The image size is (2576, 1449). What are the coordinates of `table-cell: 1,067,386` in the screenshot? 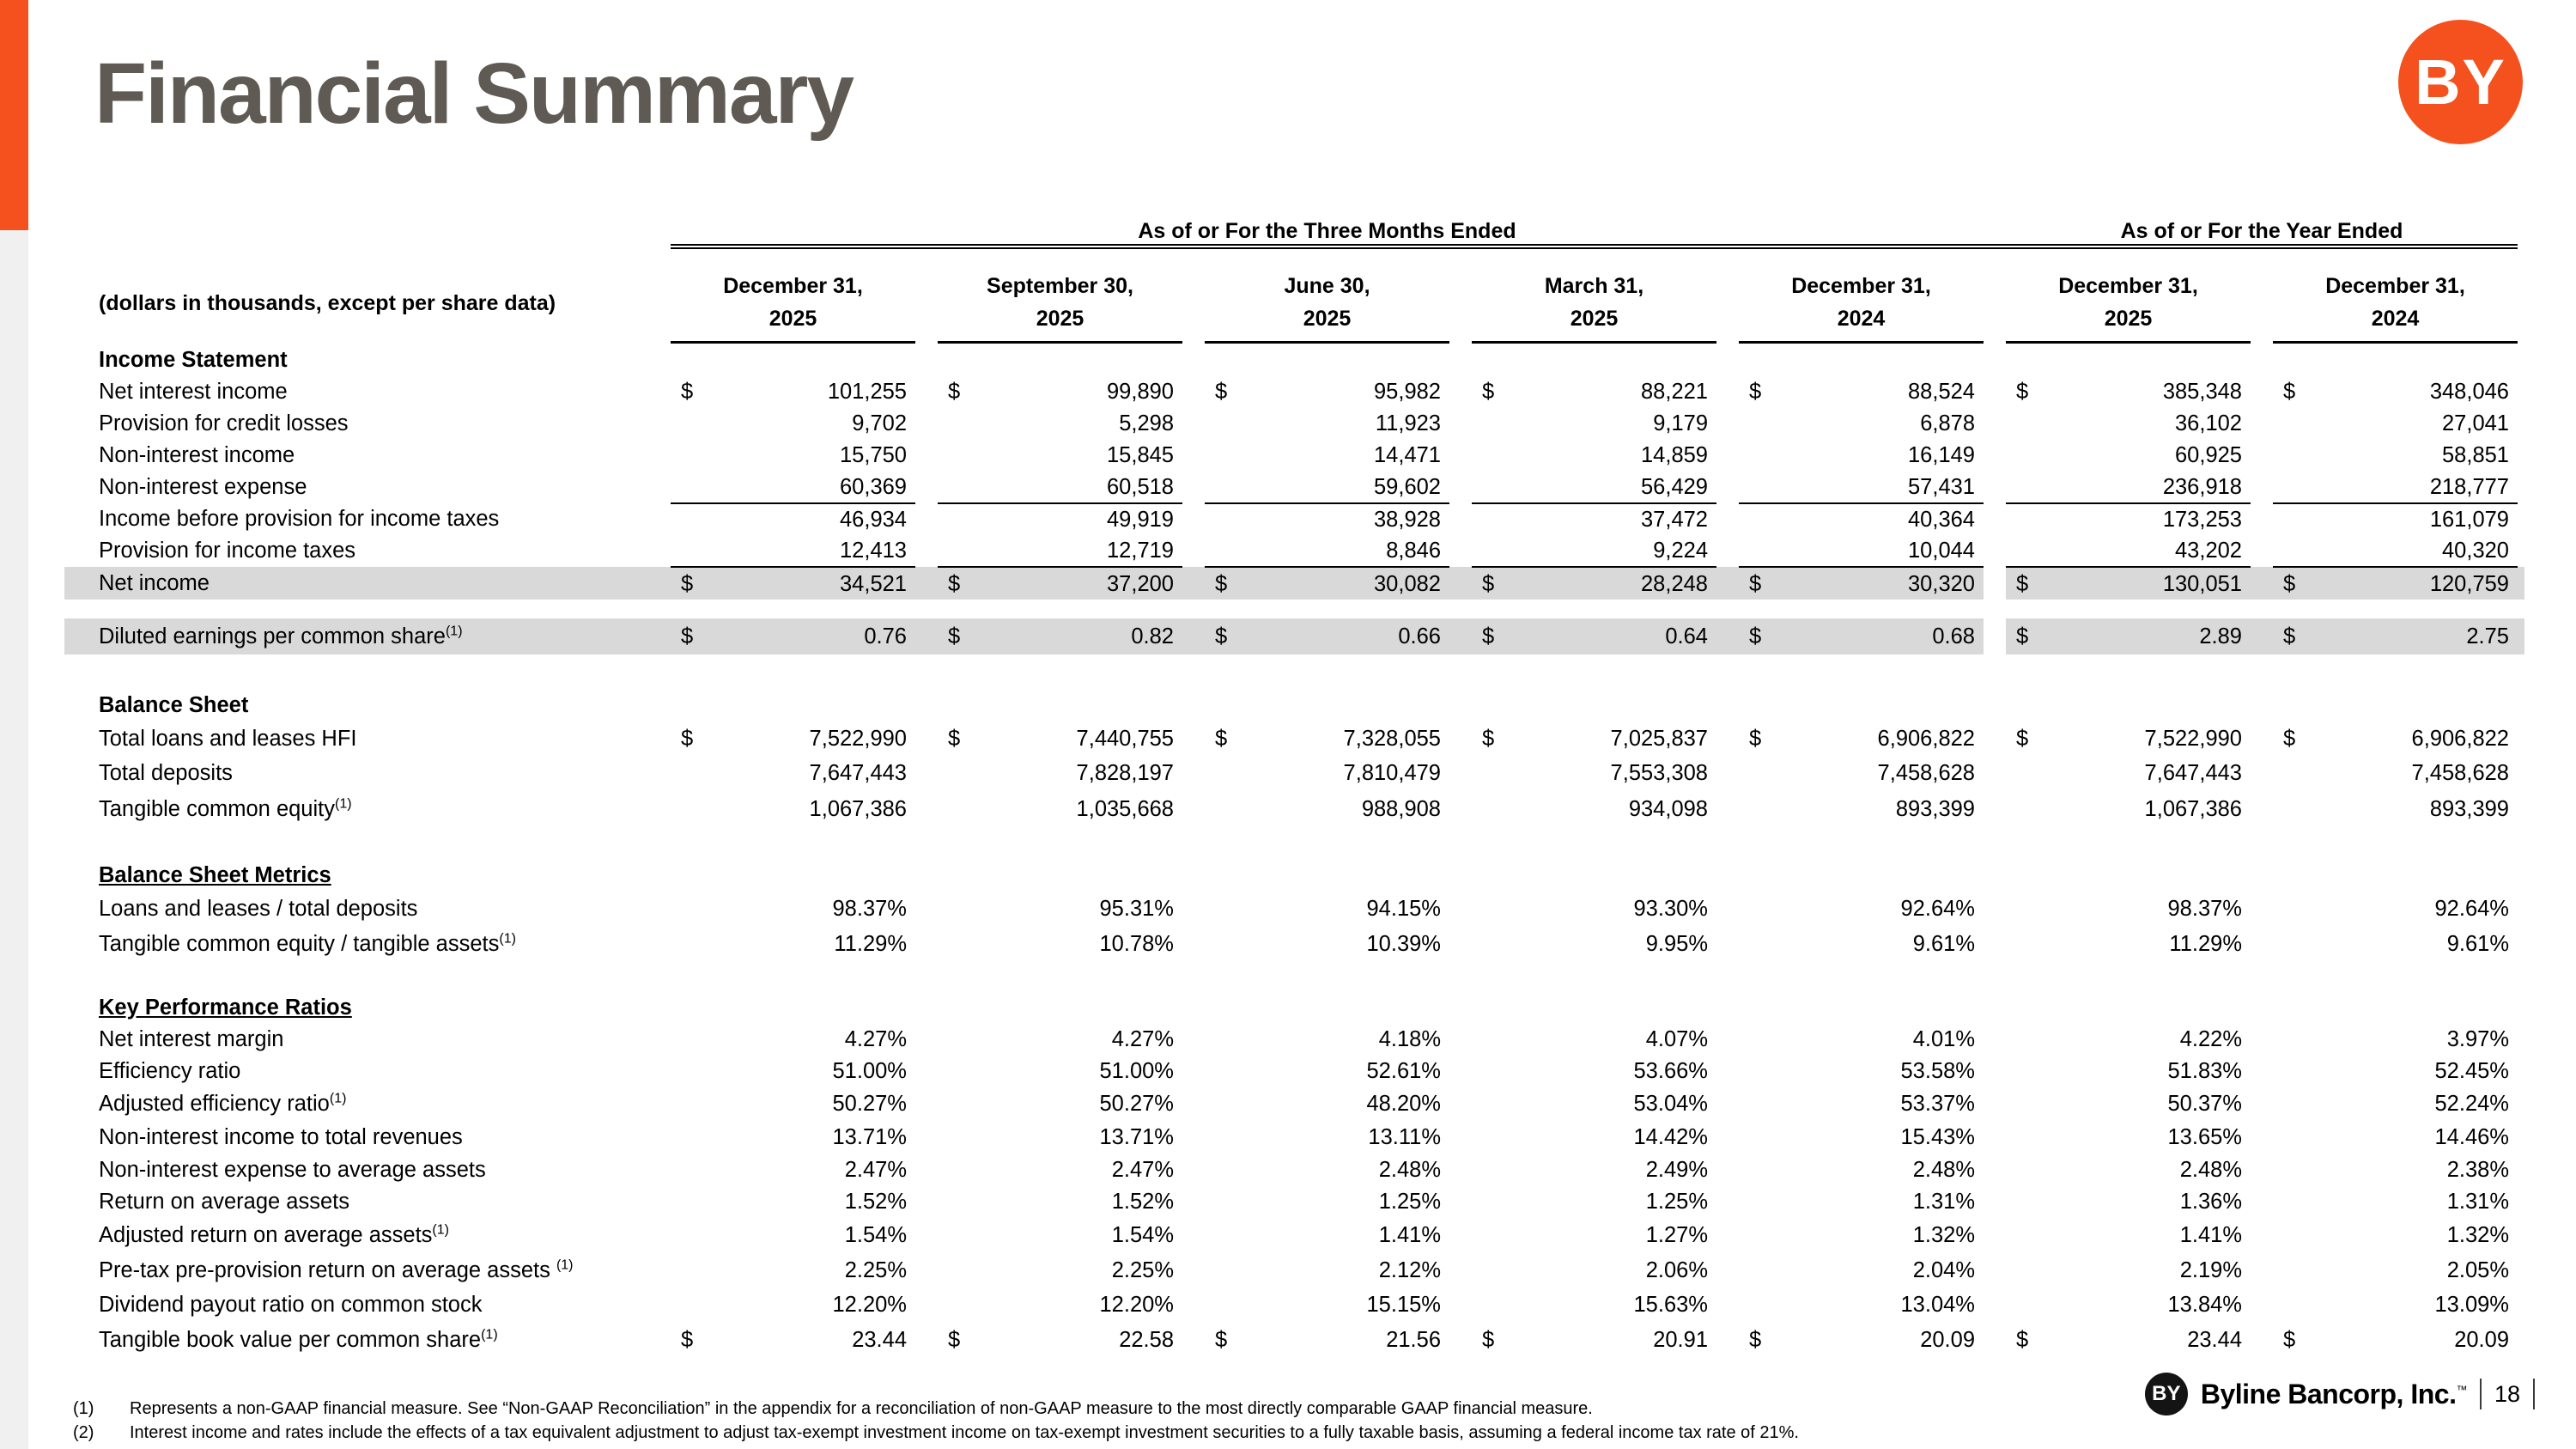 It's located at (2128, 809).